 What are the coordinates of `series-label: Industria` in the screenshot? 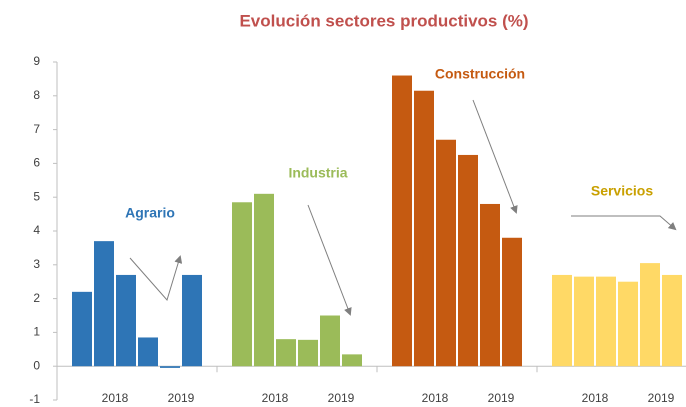 It's located at (317, 173).